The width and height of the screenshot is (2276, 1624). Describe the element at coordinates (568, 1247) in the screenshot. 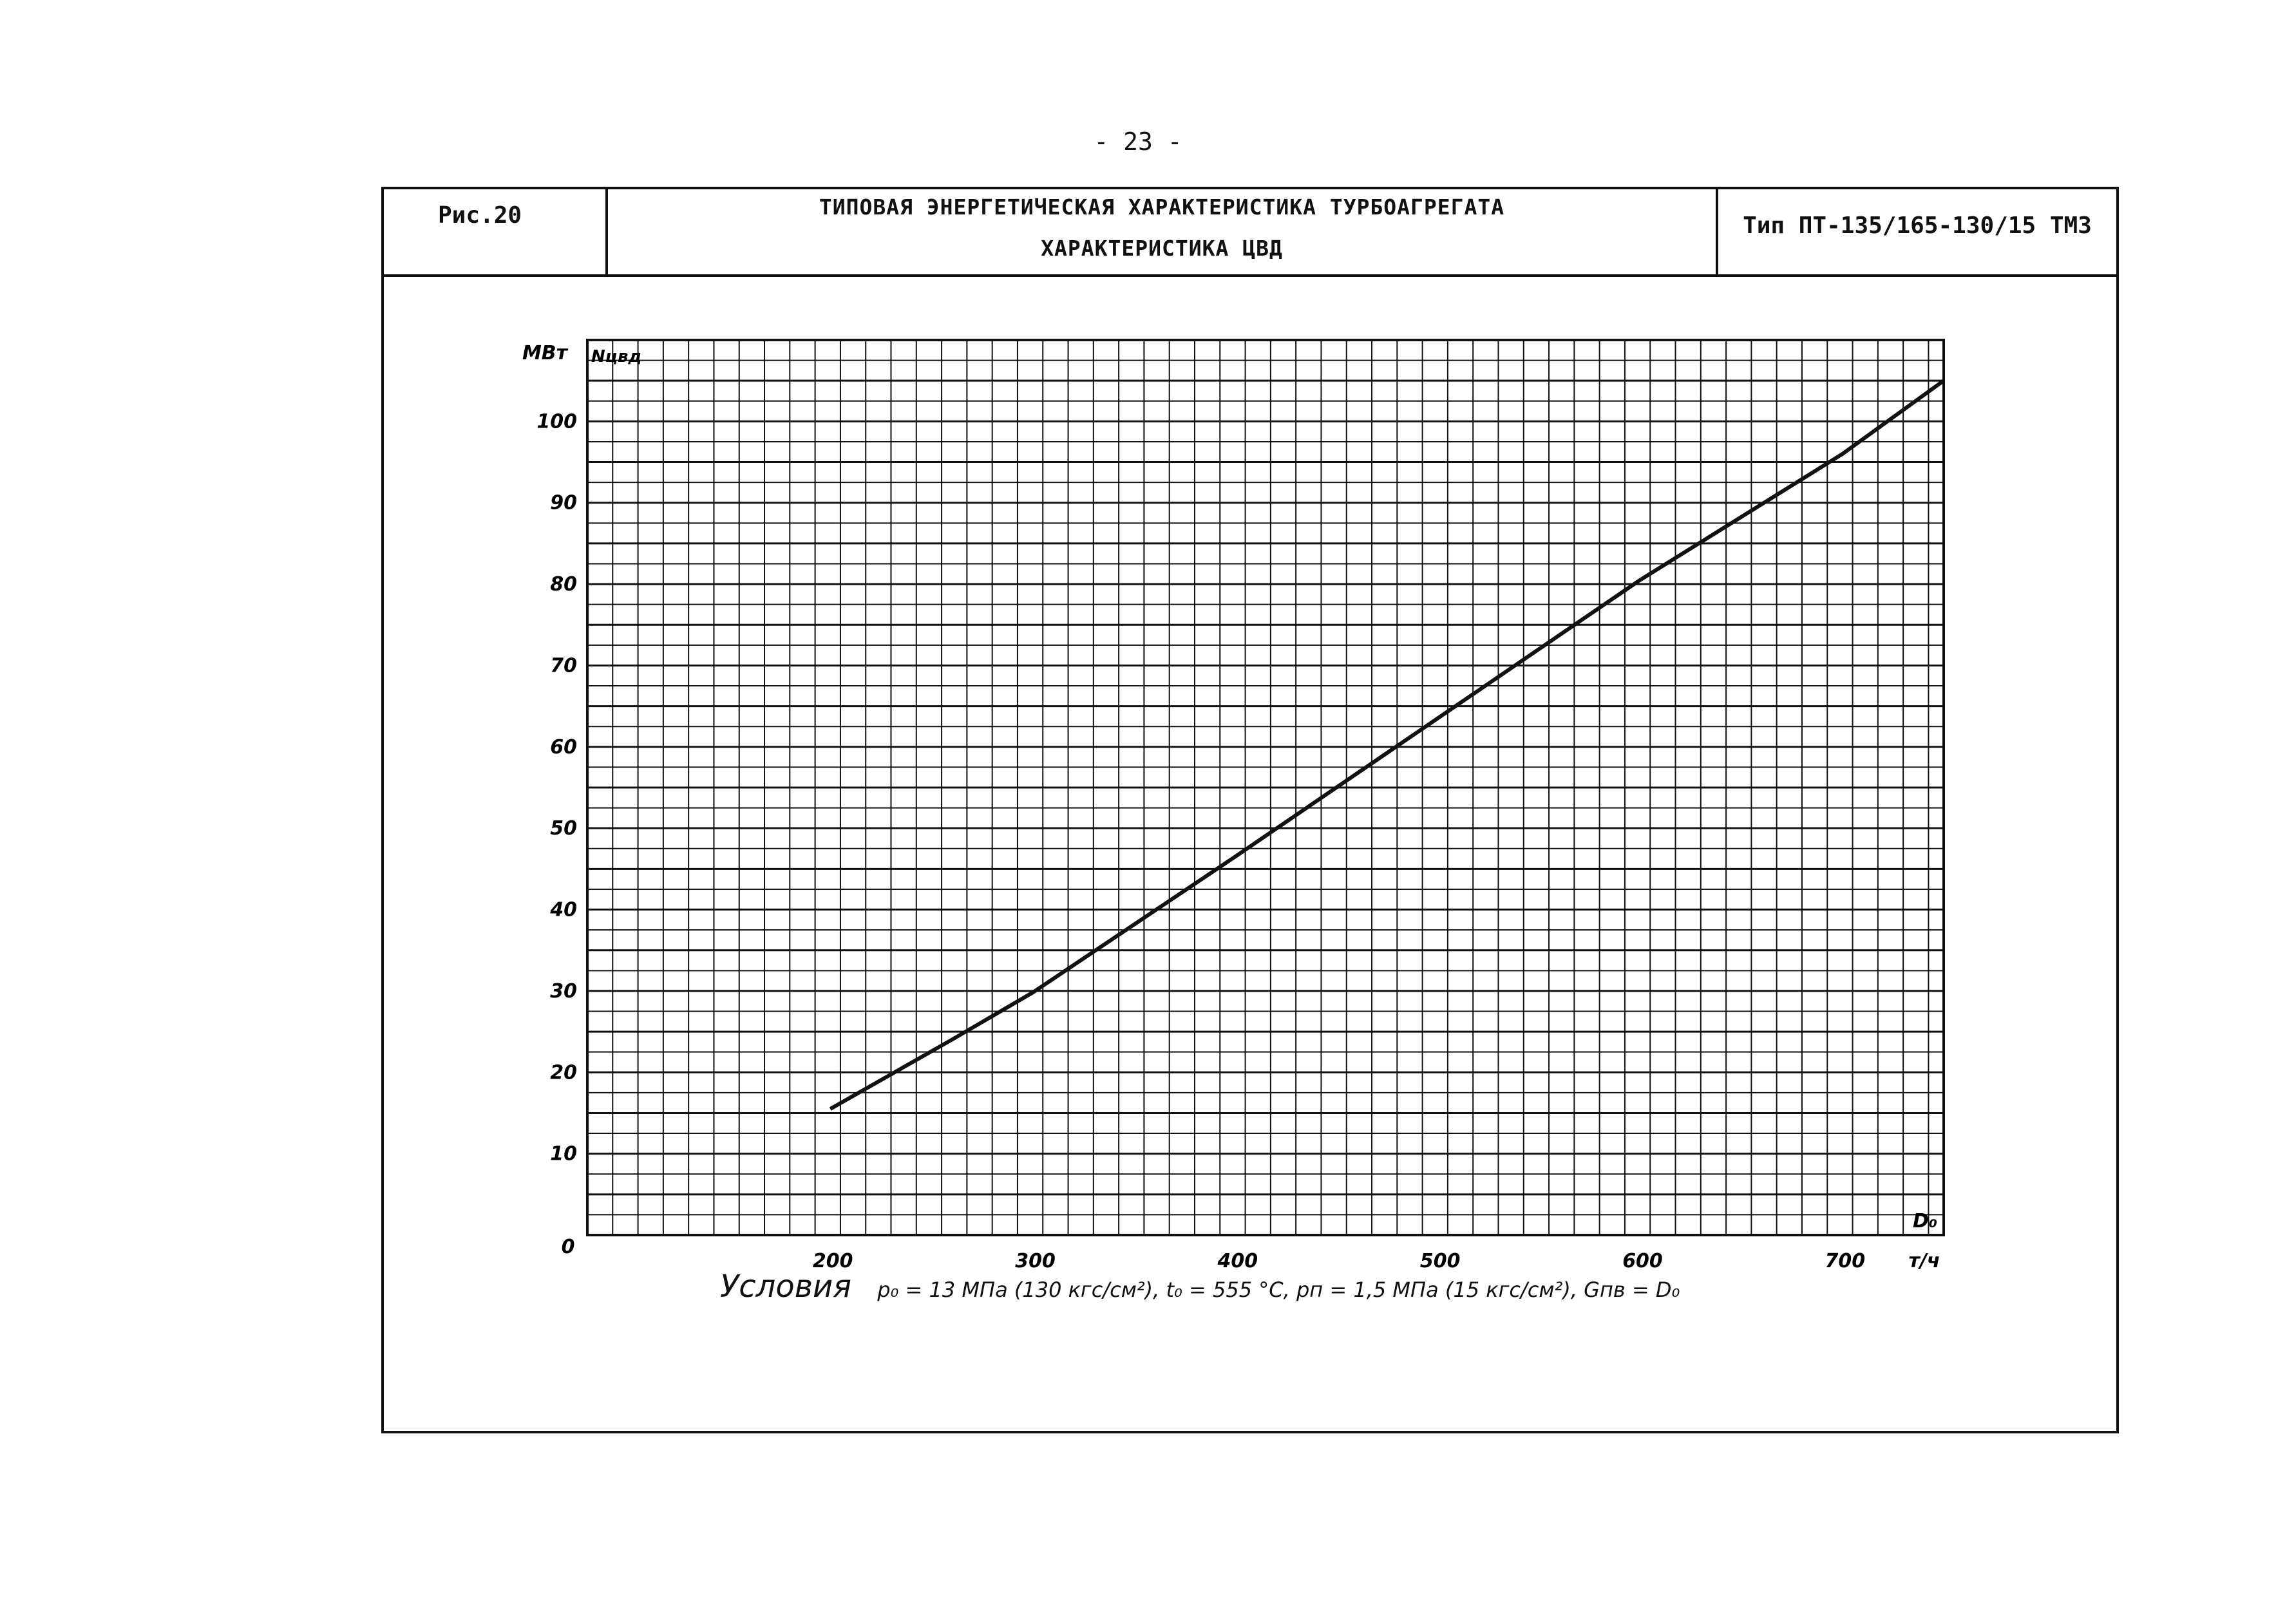

I see `origin-label: 0` at that location.